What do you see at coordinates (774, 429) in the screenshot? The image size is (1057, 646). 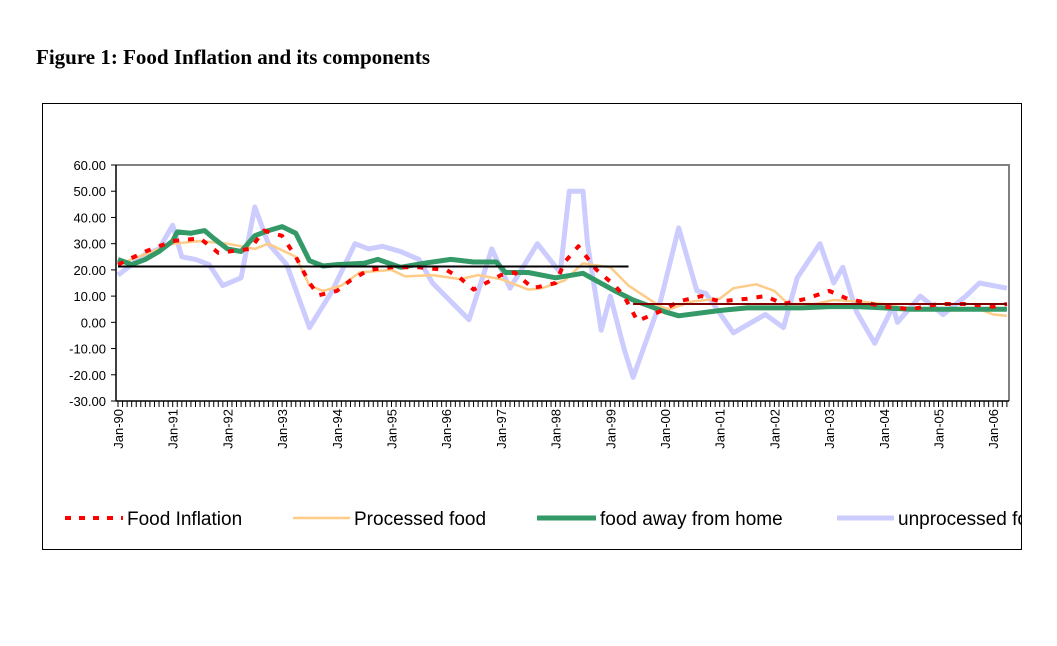 I see `x-tick-label: Jan-02` at bounding box center [774, 429].